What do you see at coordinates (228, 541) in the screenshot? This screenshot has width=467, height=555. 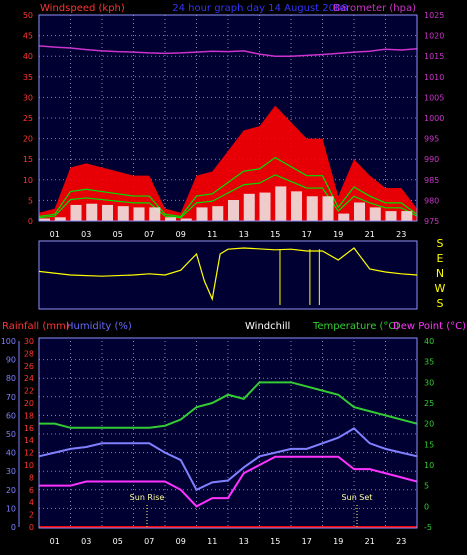 I see `bottom-x-axis-ticks: 01 03 05 07 09 11 13 15 17 19 21 23` at bounding box center [228, 541].